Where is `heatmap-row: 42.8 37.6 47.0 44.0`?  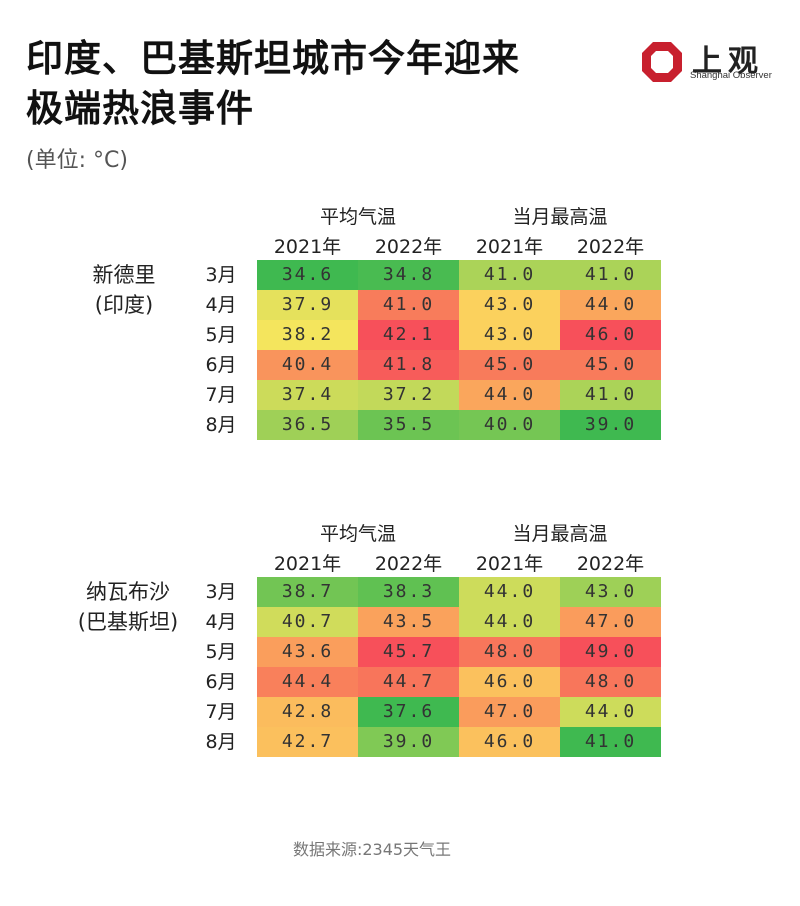
heatmap-row: 42.8 37.6 47.0 44.0 is located at coordinates (459, 712).